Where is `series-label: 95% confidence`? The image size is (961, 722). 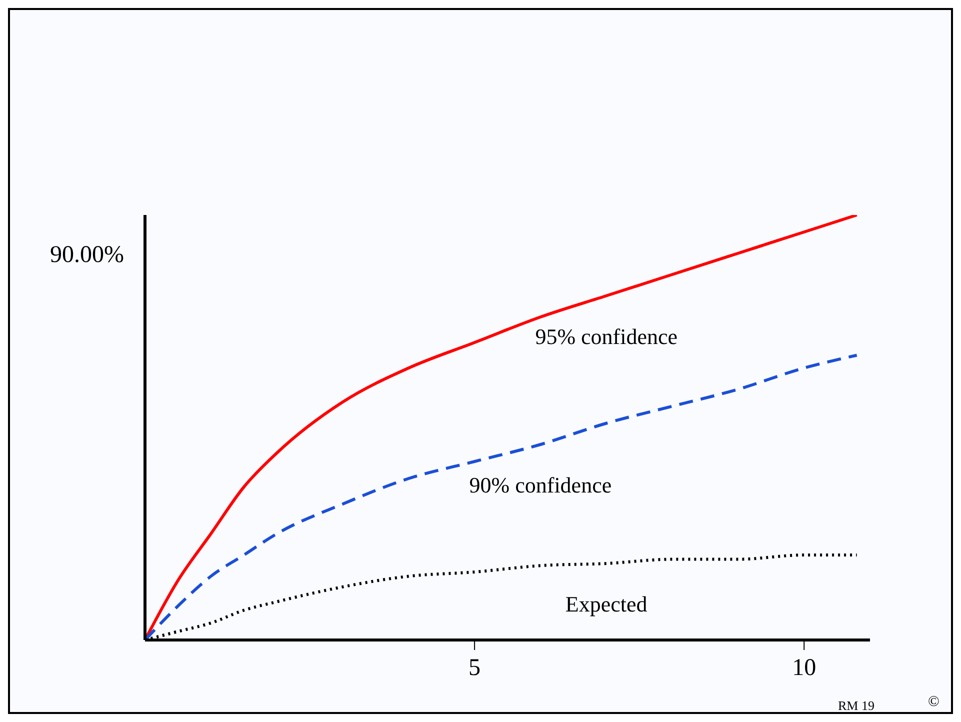
series-label: 95% confidence is located at coordinates (606, 336).